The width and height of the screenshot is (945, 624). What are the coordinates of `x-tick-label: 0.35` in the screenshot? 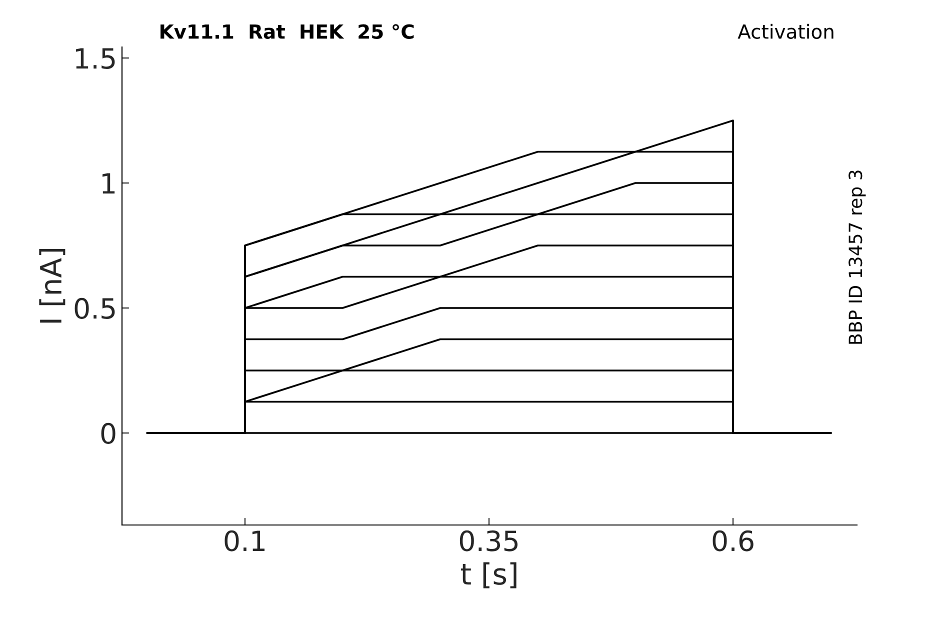 It's located at (489, 541).